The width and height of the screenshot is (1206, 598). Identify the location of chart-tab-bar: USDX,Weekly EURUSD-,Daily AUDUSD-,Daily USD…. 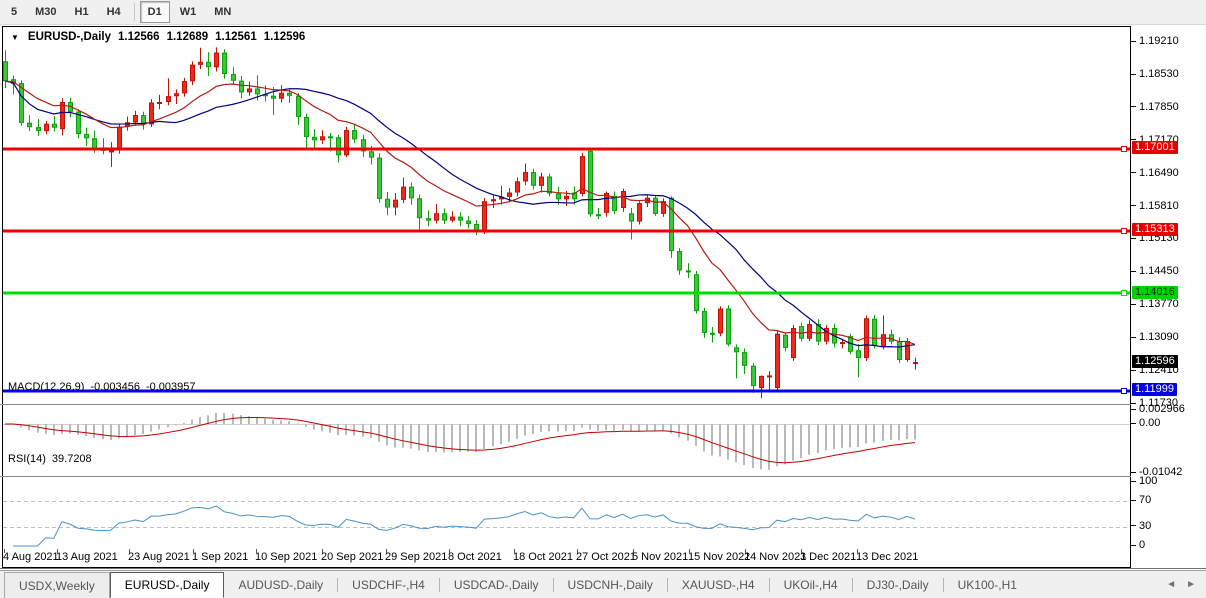
(603, 584).